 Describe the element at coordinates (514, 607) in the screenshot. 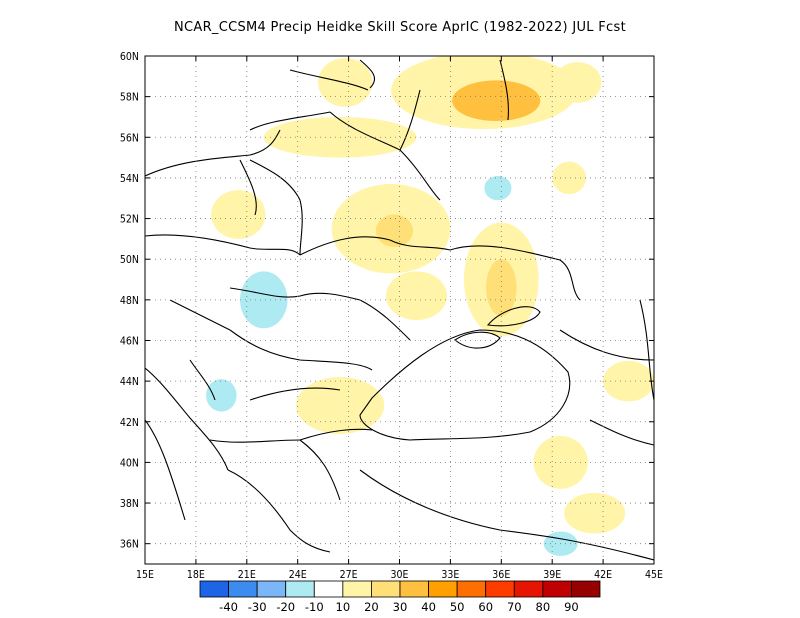

I see `colorbar-label: 70` at that location.